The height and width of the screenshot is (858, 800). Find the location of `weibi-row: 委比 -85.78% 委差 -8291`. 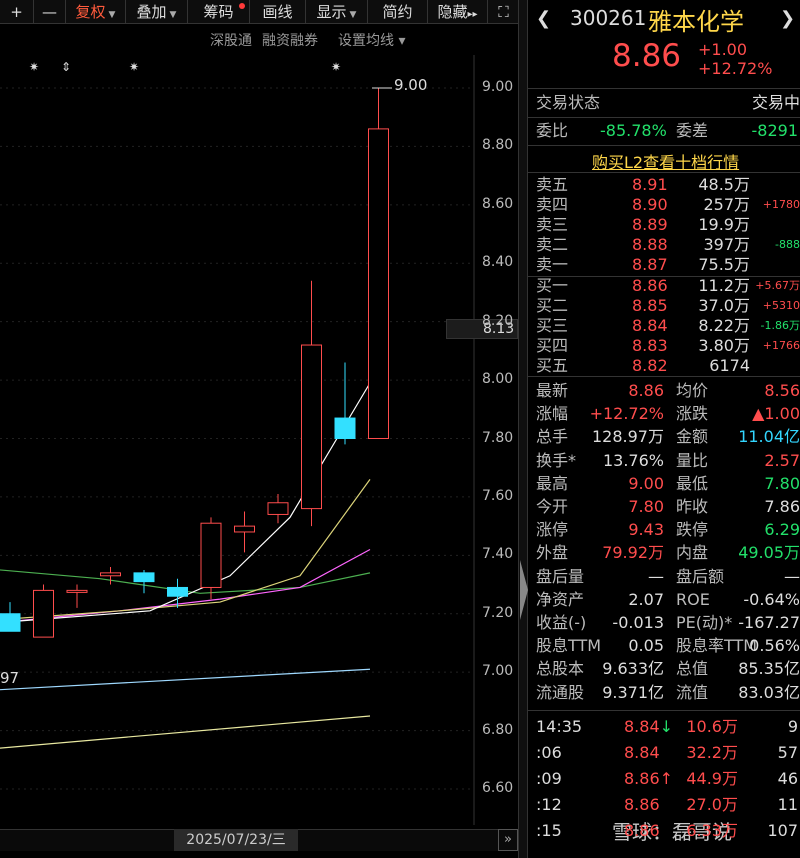

weibi-row: 委比 -85.78% 委差 -8291 is located at coordinates (667, 130).